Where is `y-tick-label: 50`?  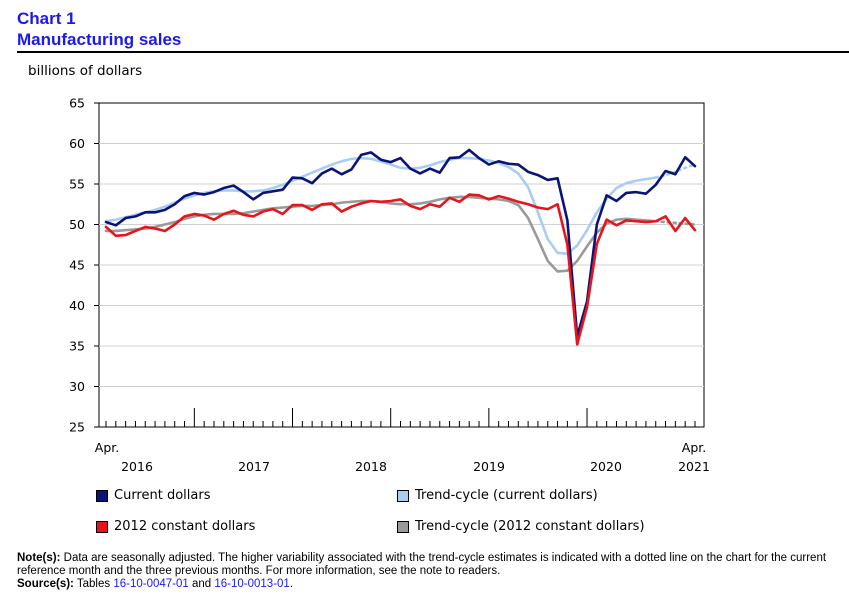 y-tick-label: 50 is located at coordinates (77, 224).